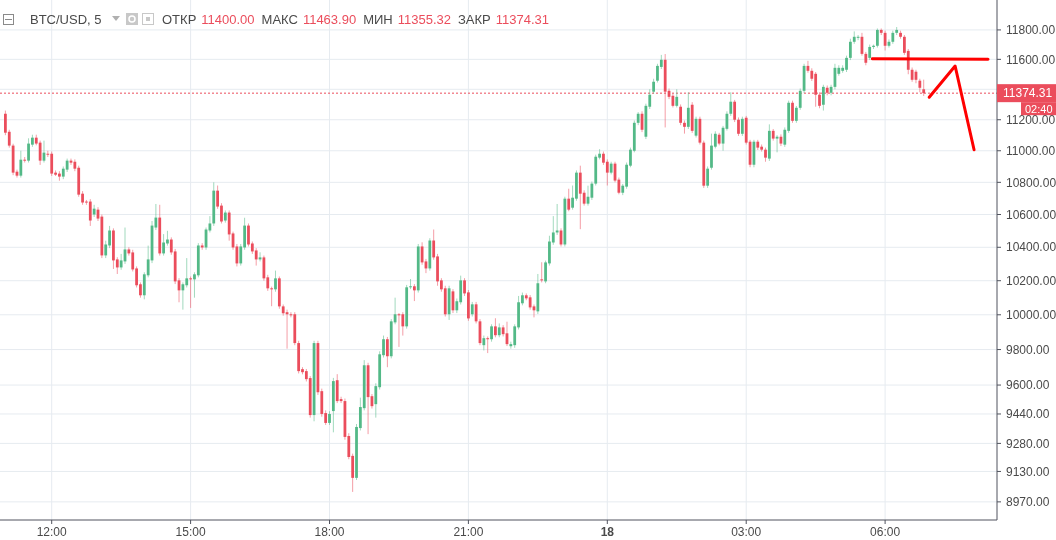  I want to click on text: BTC/USD, 5, so click(66, 19).